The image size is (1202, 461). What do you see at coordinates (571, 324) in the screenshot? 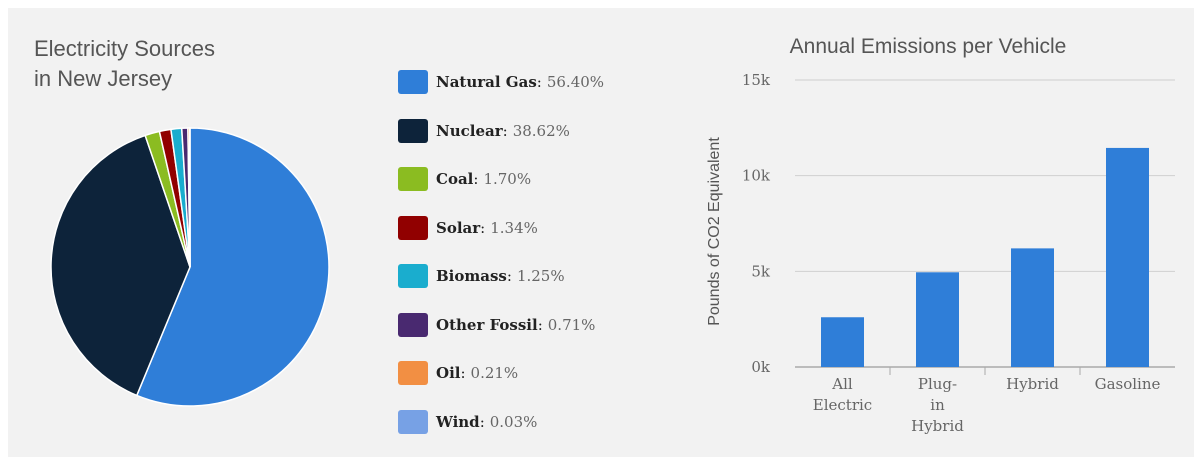
I see `legend-value: 0.71%` at bounding box center [571, 324].